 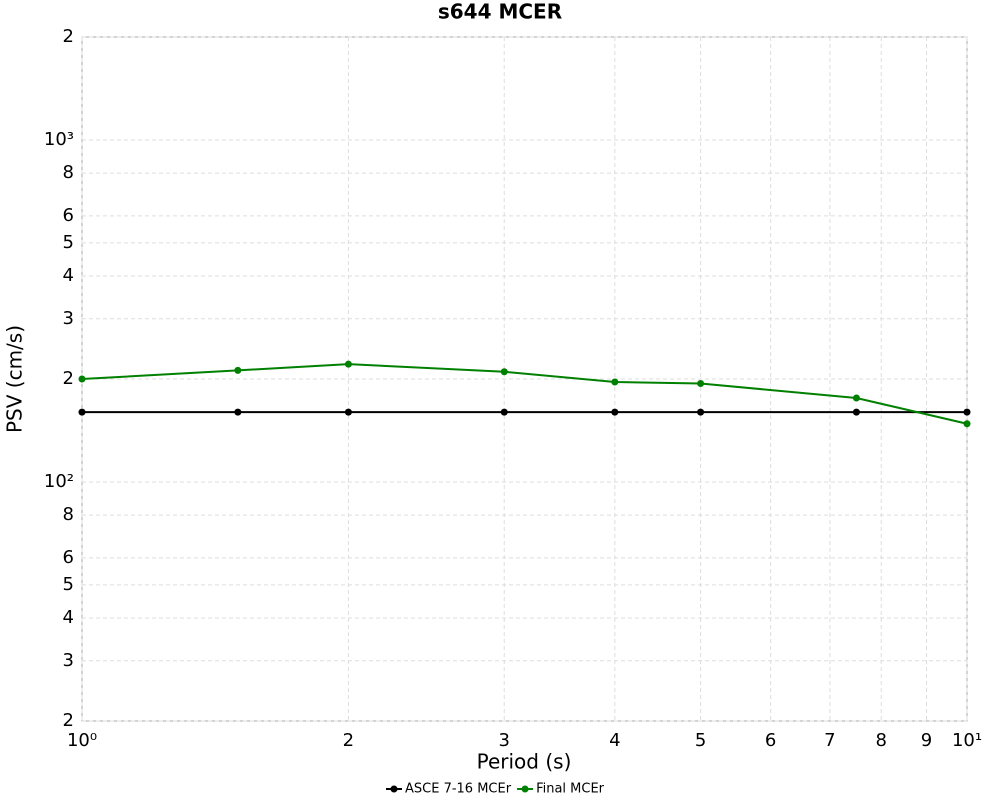 What do you see at coordinates (500, 12) in the screenshot?
I see `chart-title: s644 MCER` at bounding box center [500, 12].